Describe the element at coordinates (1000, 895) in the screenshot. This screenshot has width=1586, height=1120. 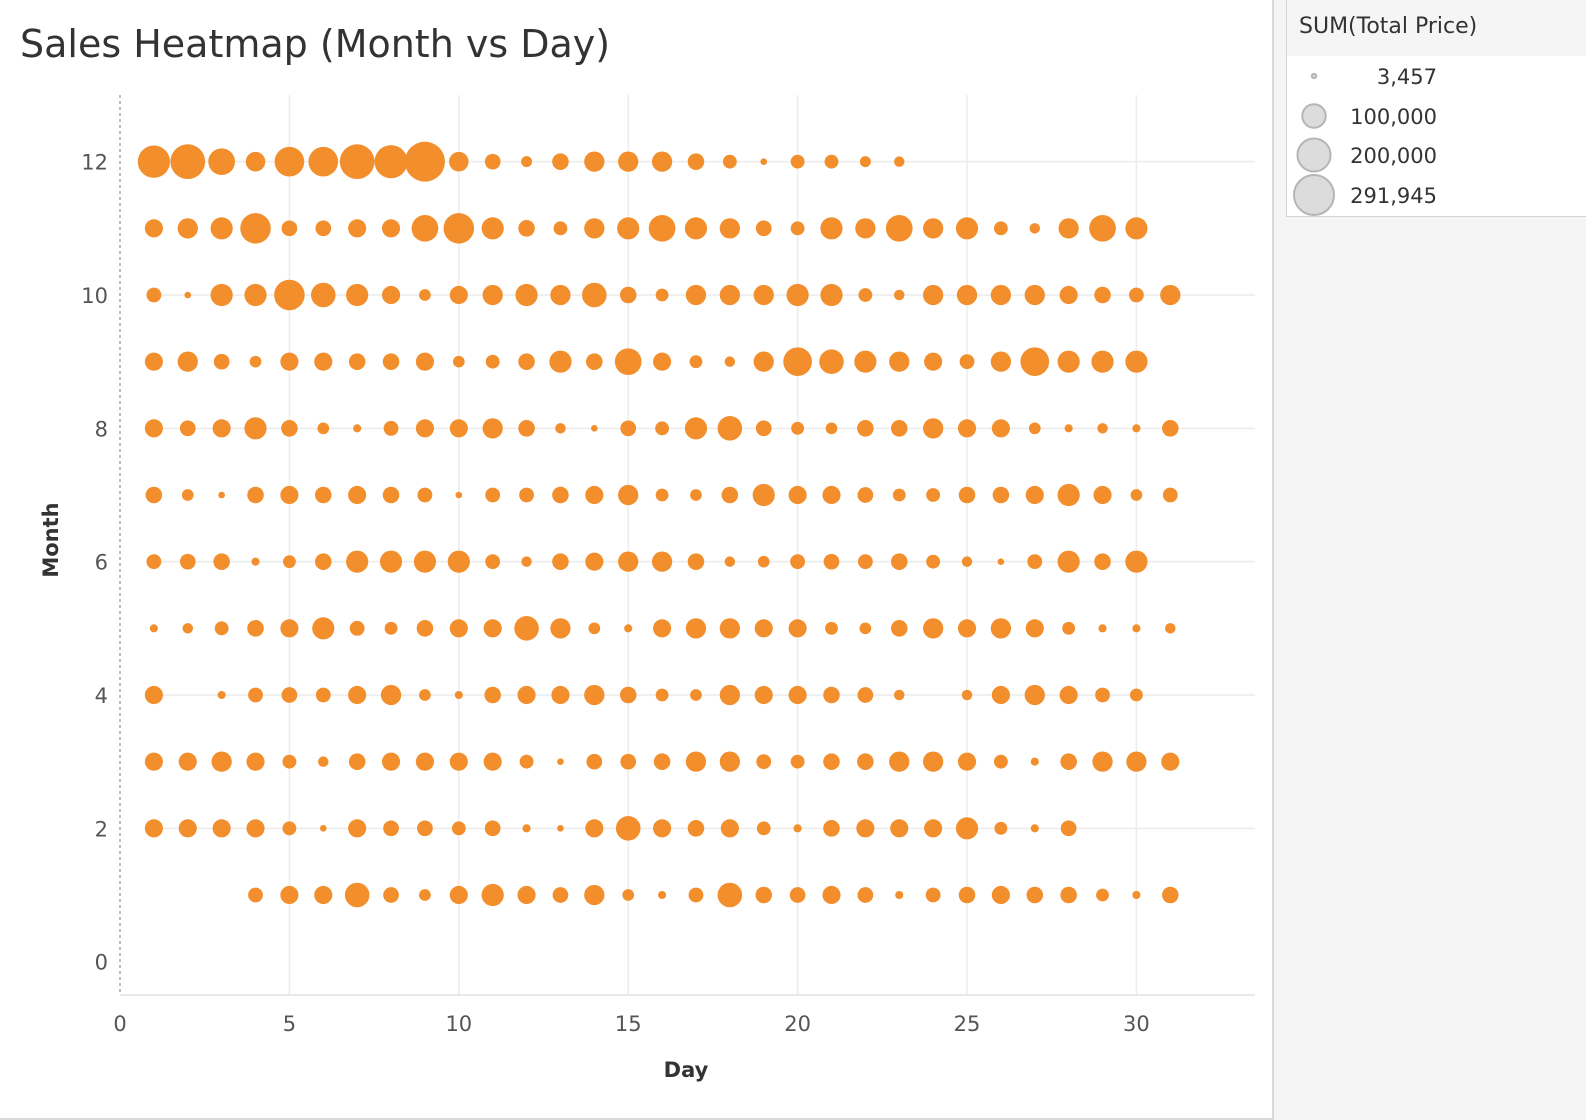
I see `bubble-m1-d26` at that location.